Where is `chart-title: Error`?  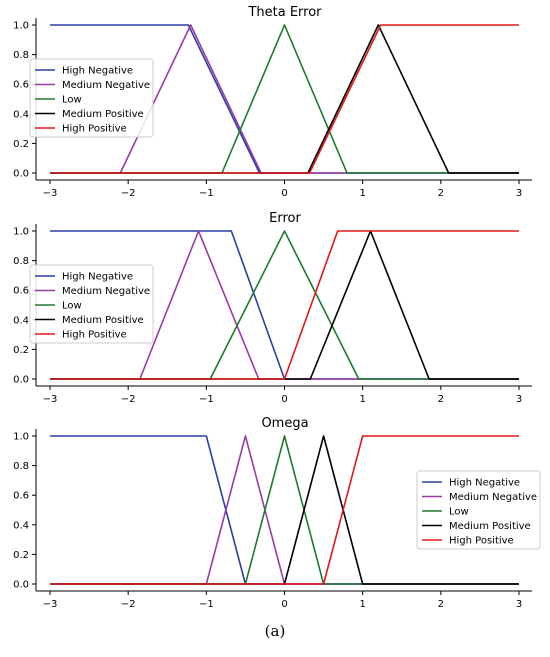 chart-title: Error is located at coordinates (285, 218).